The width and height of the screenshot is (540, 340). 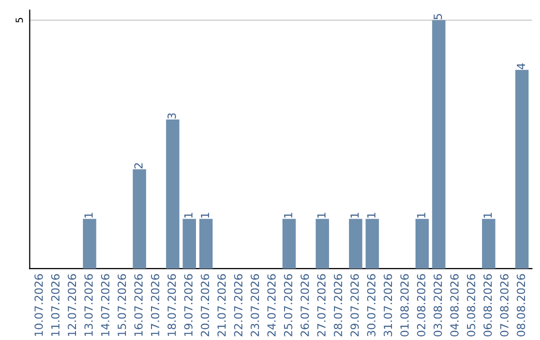 I want to click on x-tick-label: 25.07.2026, so click(x=288, y=305).